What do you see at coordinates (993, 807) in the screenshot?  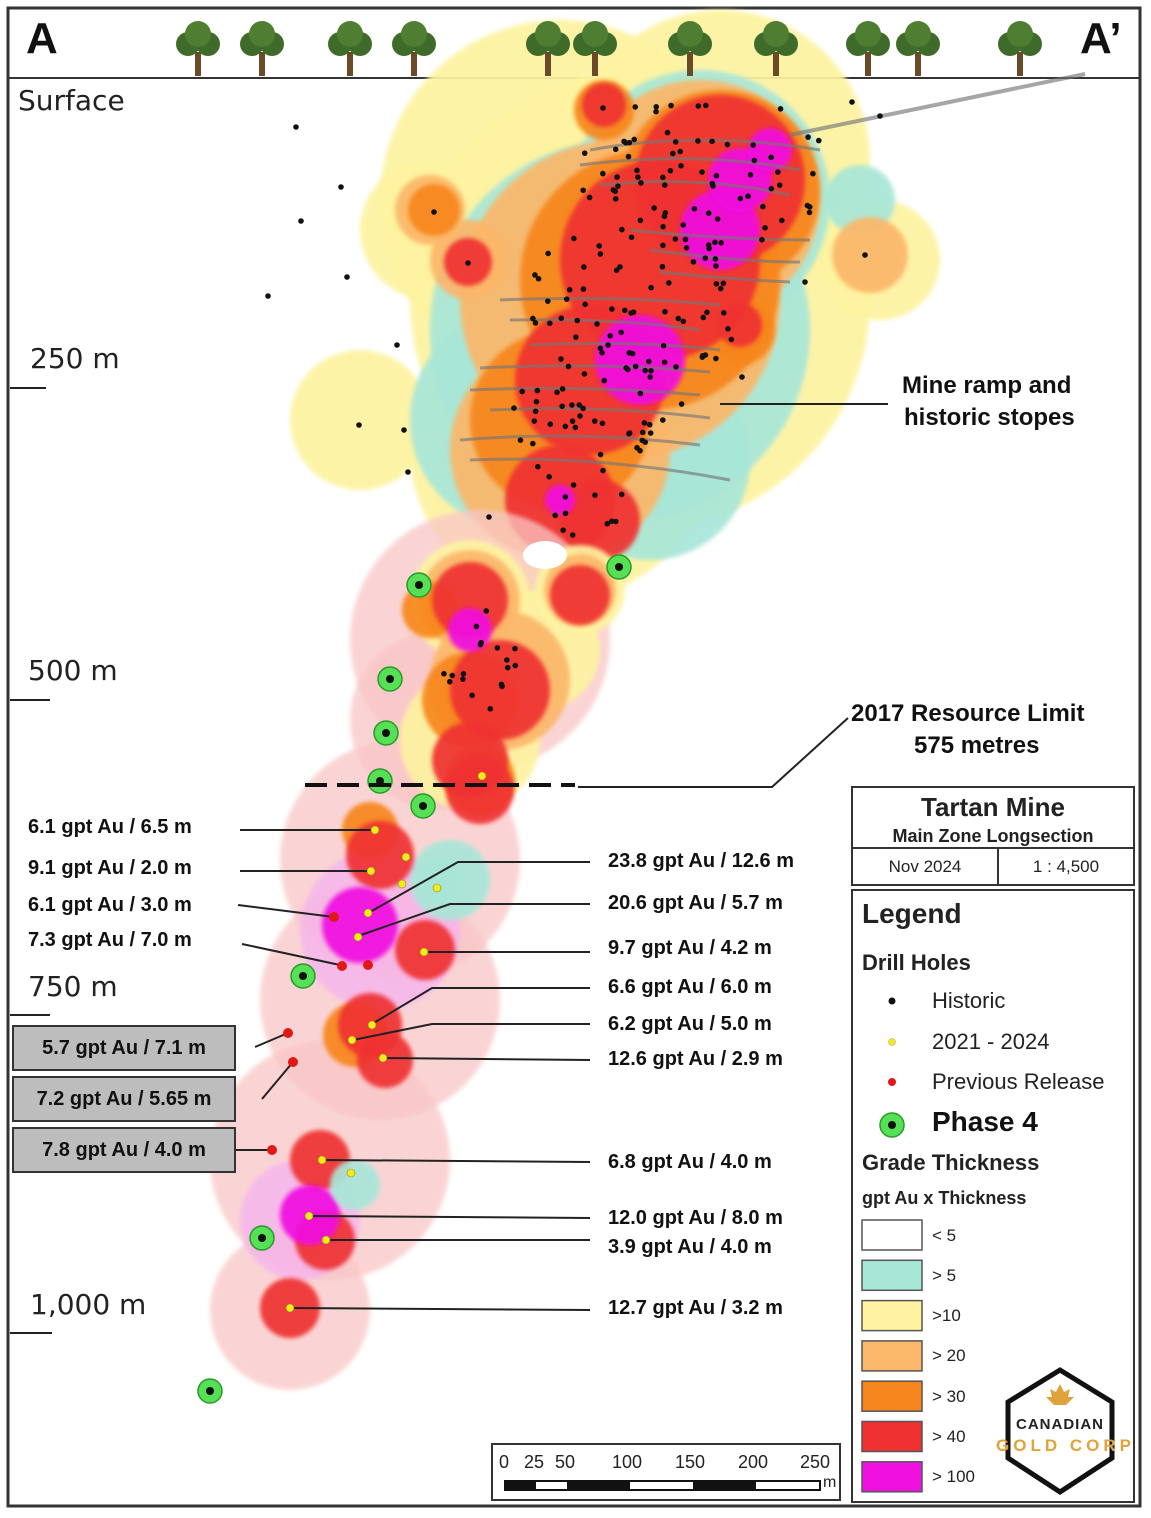 I see `title-box-title: Tartan Mine` at bounding box center [993, 807].